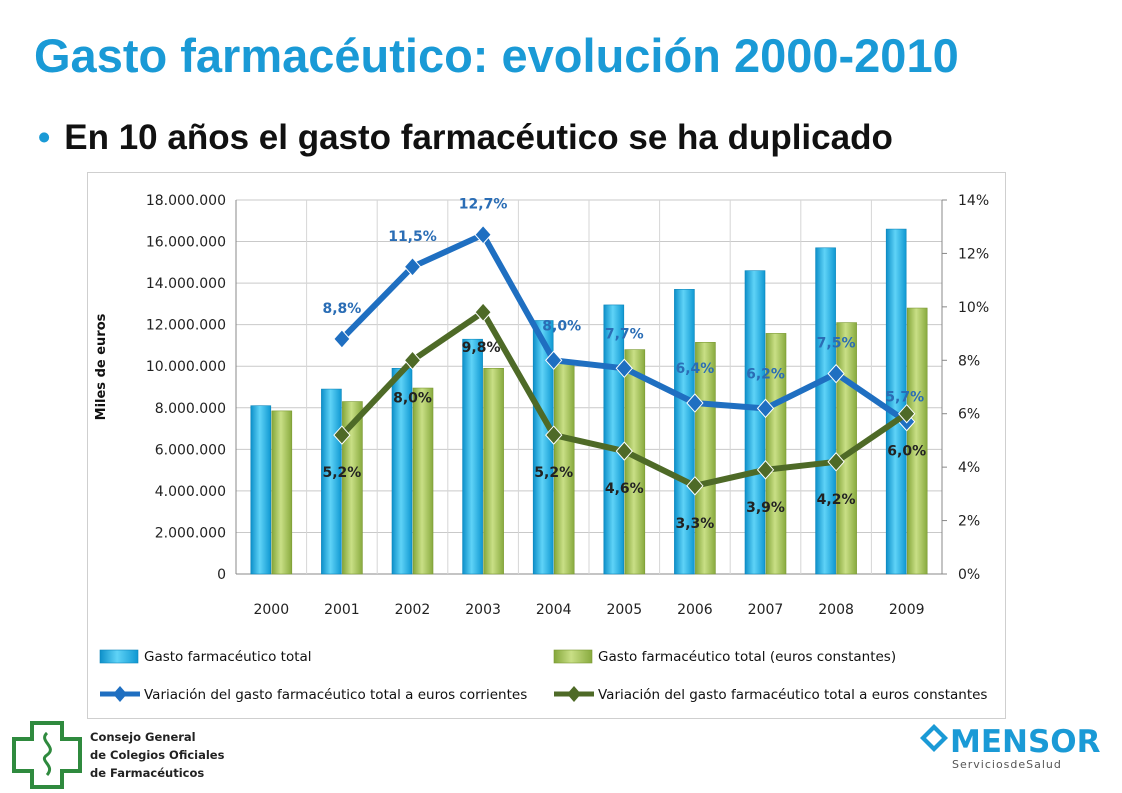  What do you see at coordinates (496, 55) in the screenshot?
I see `page-title: Gasto farmacéutico: evolución 2000-2010` at bounding box center [496, 55].